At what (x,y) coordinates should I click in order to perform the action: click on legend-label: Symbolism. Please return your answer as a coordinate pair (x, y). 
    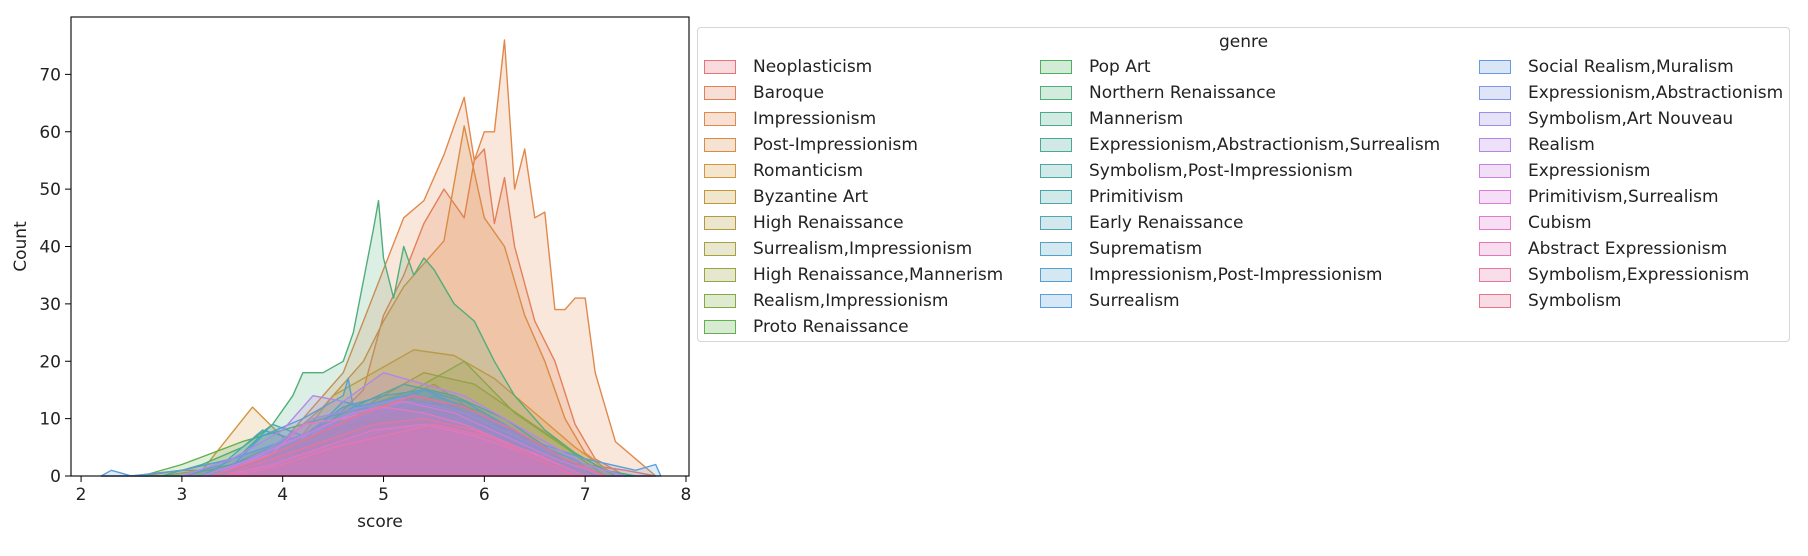
    Looking at the image, I should click on (1575, 301).